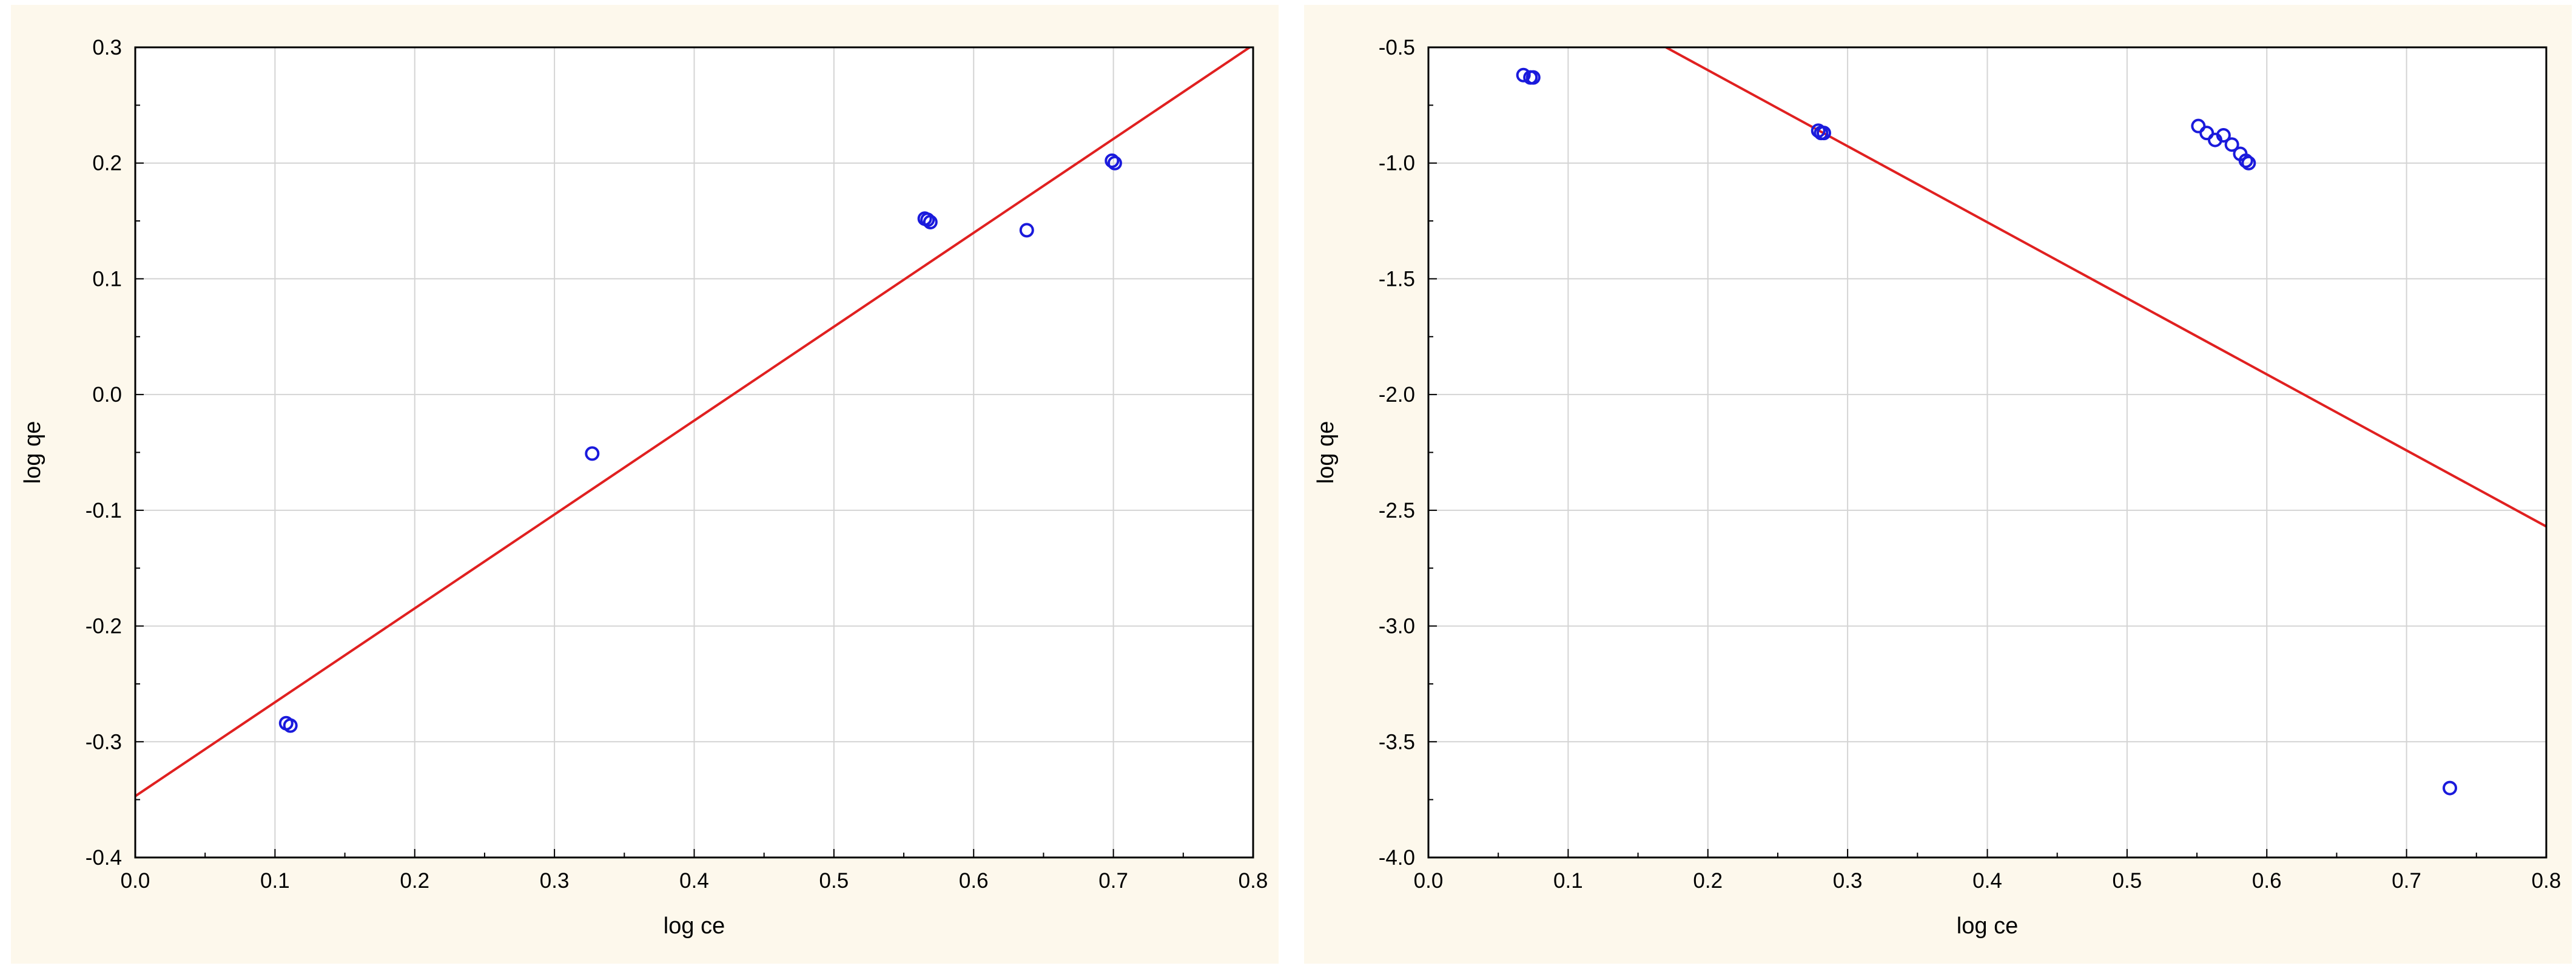  Describe the element at coordinates (1397, 626) in the screenshot. I see `y-tick-label: -3.0` at that location.